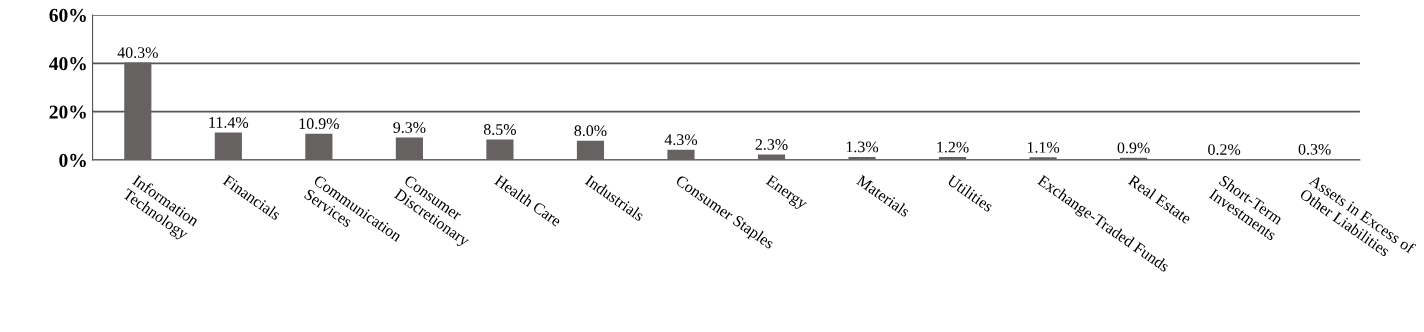 Image resolution: width=1424 pixels, height=332 pixels. I want to click on data-label: 2.3%, so click(771, 144).